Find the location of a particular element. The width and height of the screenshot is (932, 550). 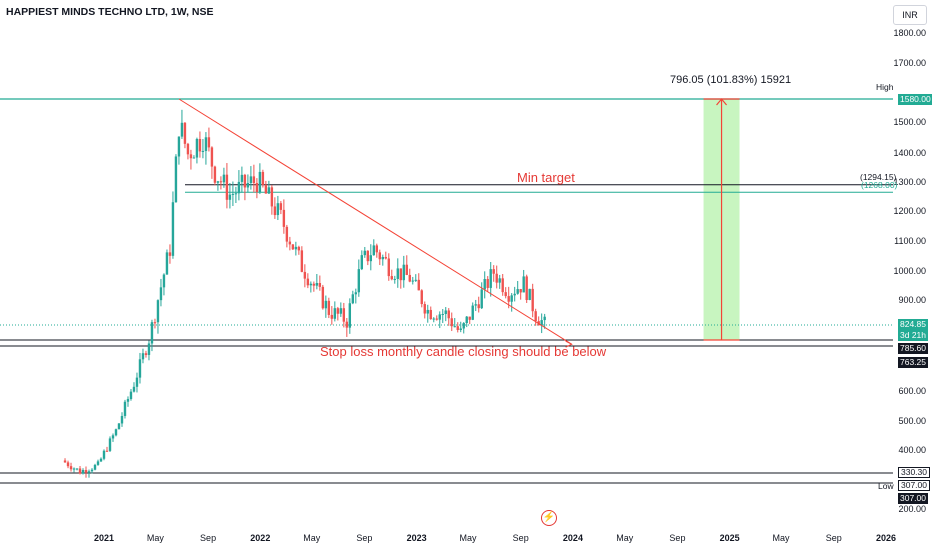

level-330-tag: 330.30 is located at coordinates (914, 472).